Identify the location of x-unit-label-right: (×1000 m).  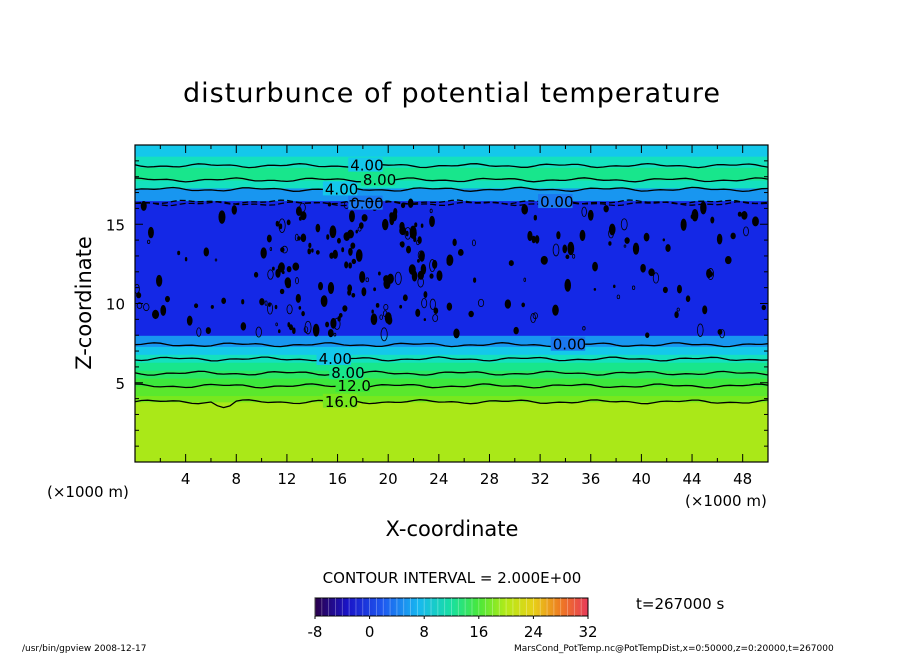
(726, 501).